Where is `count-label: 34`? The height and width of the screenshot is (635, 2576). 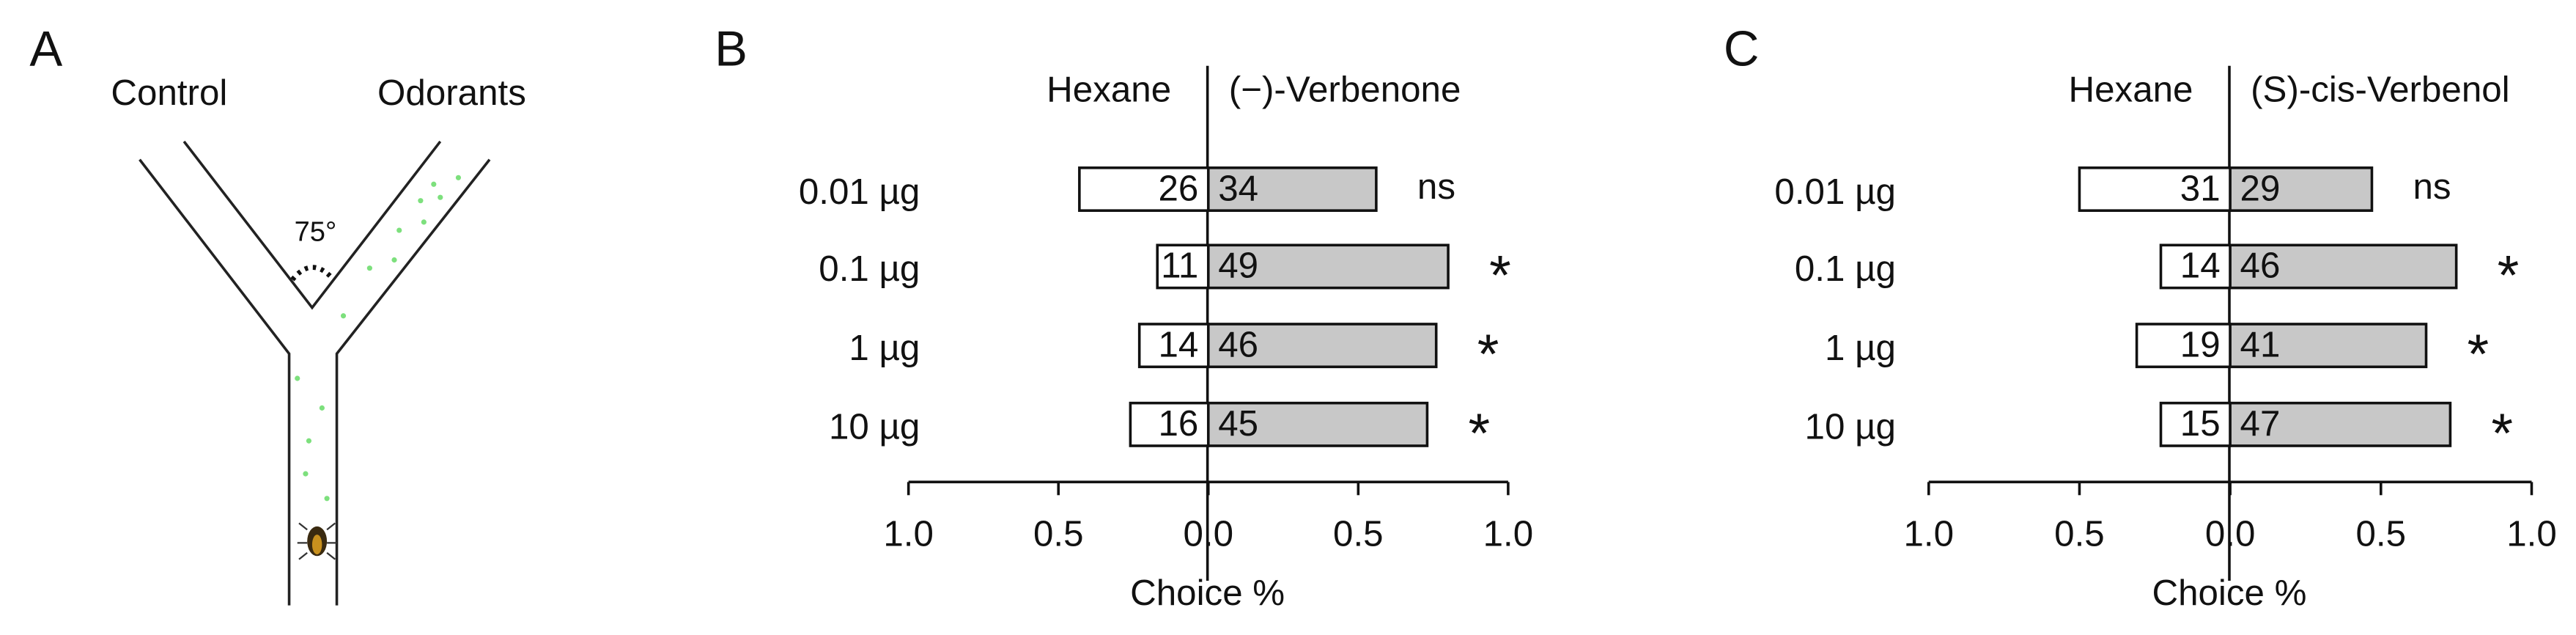
count-label: 34 is located at coordinates (1238, 188).